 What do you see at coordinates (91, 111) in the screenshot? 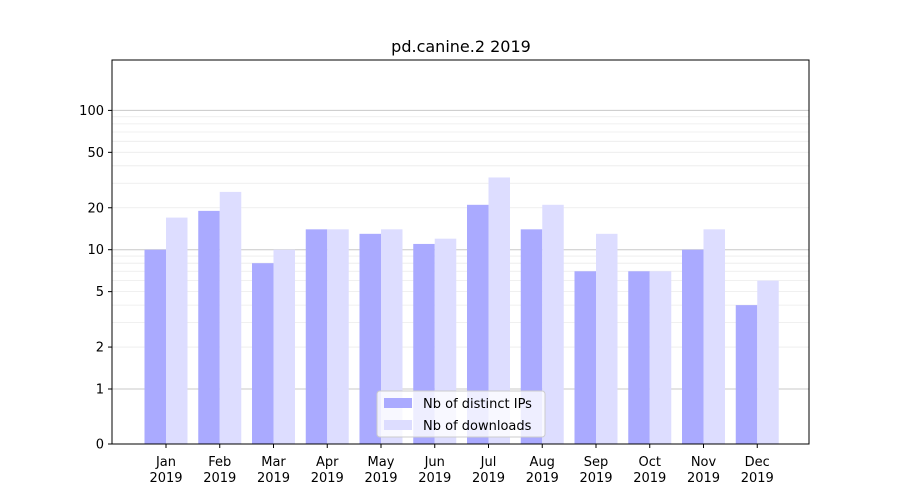
I see `y-tick-label: 100` at bounding box center [91, 111].